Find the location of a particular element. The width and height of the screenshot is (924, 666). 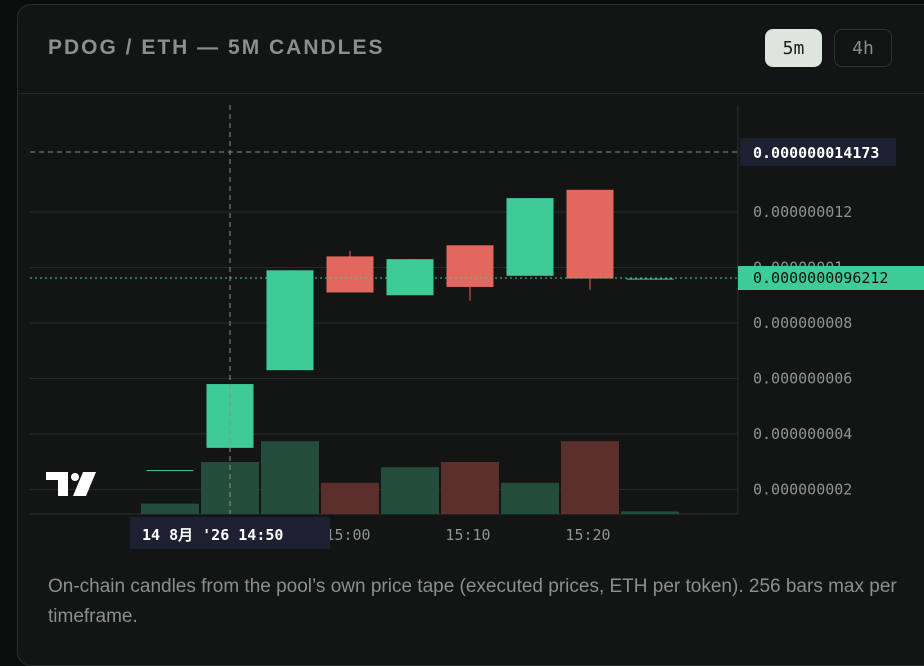

header-divider is located at coordinates (471, 93).